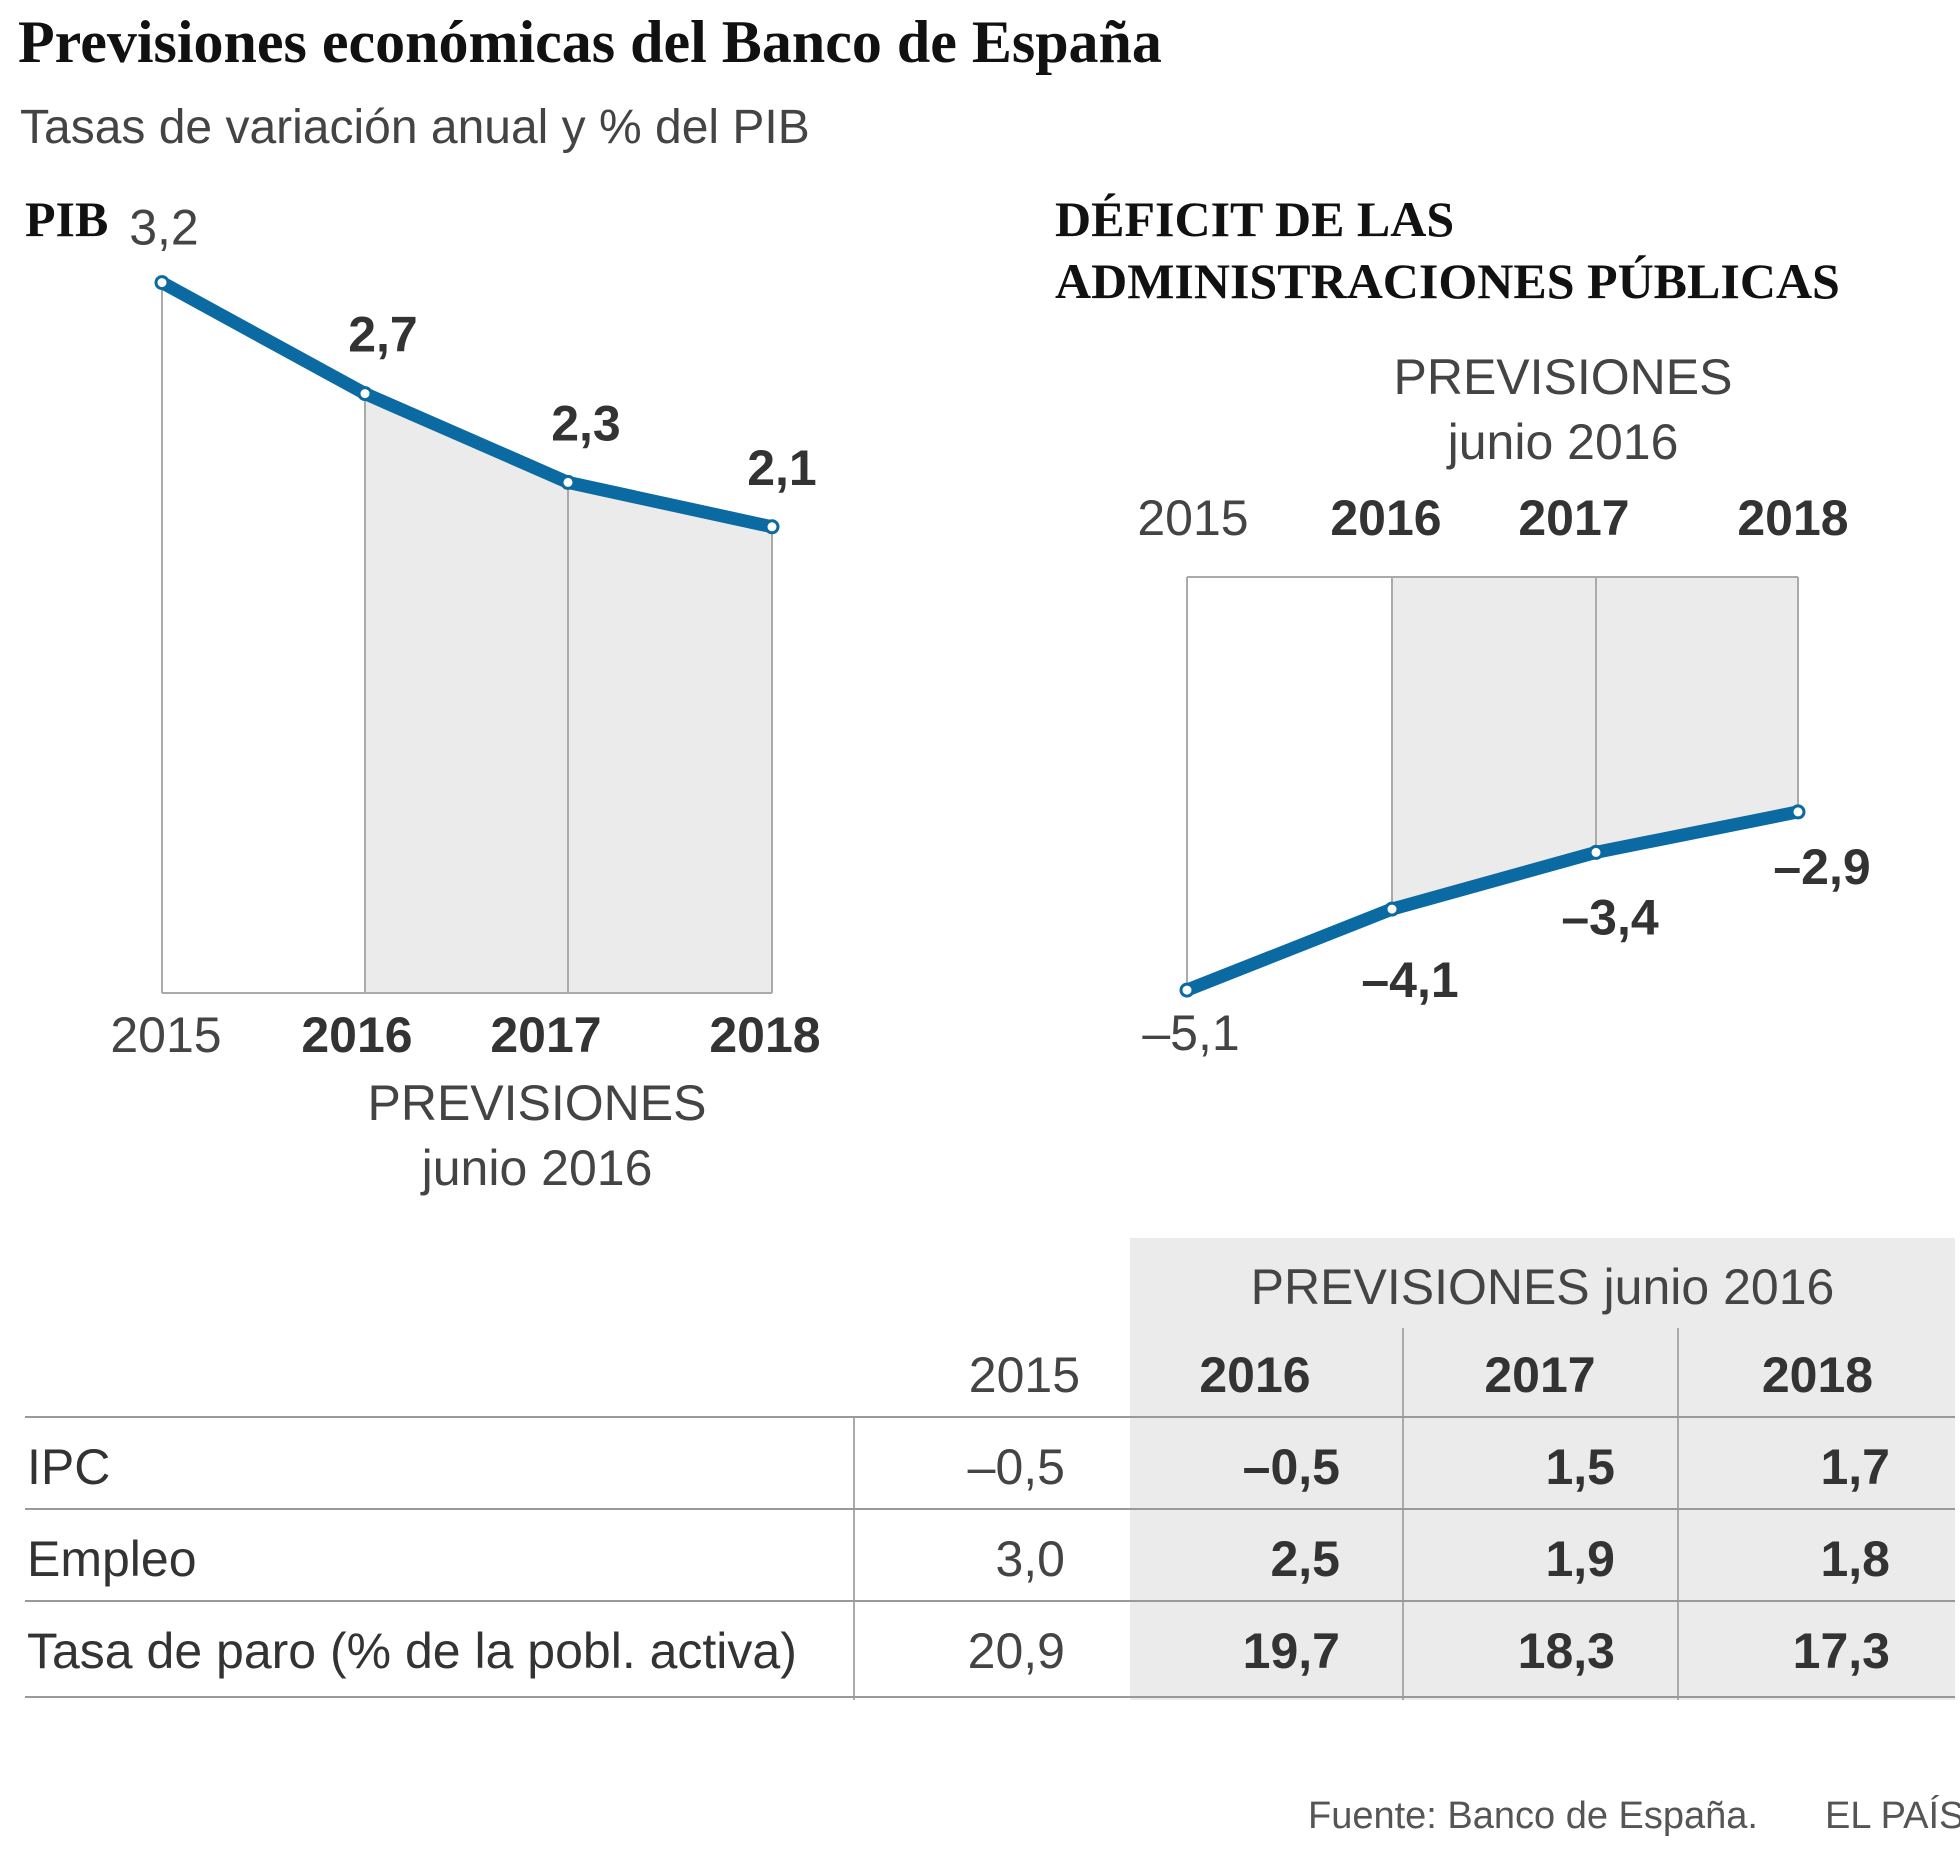 This screenshot has width=1960, height=1850. Describe the element at coordinates (1409, 980) in the screenshot. I see `value-label: –4,1` at that location.